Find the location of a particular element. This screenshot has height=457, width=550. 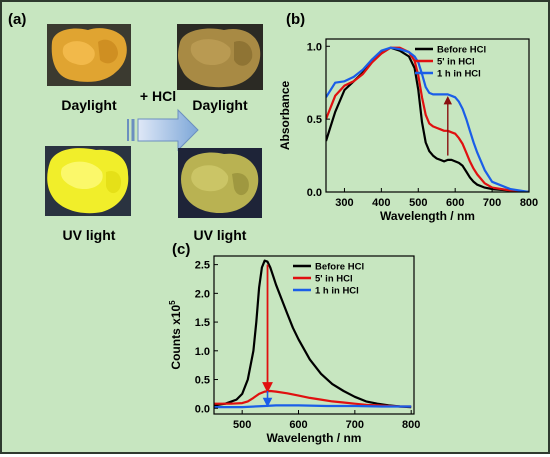

sample-photo-daylight-after is located at coordinates (220, 57).